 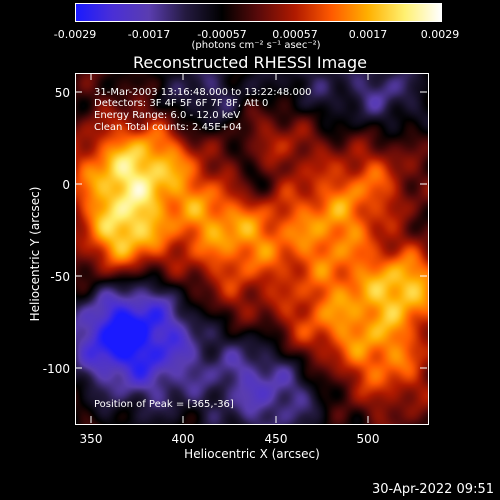 What do you see at coordinates (168, 127) in the screenshot?
I see `annotation-clean: Clean Total counts: 2.45E+04` at bounding box center [168, 127].